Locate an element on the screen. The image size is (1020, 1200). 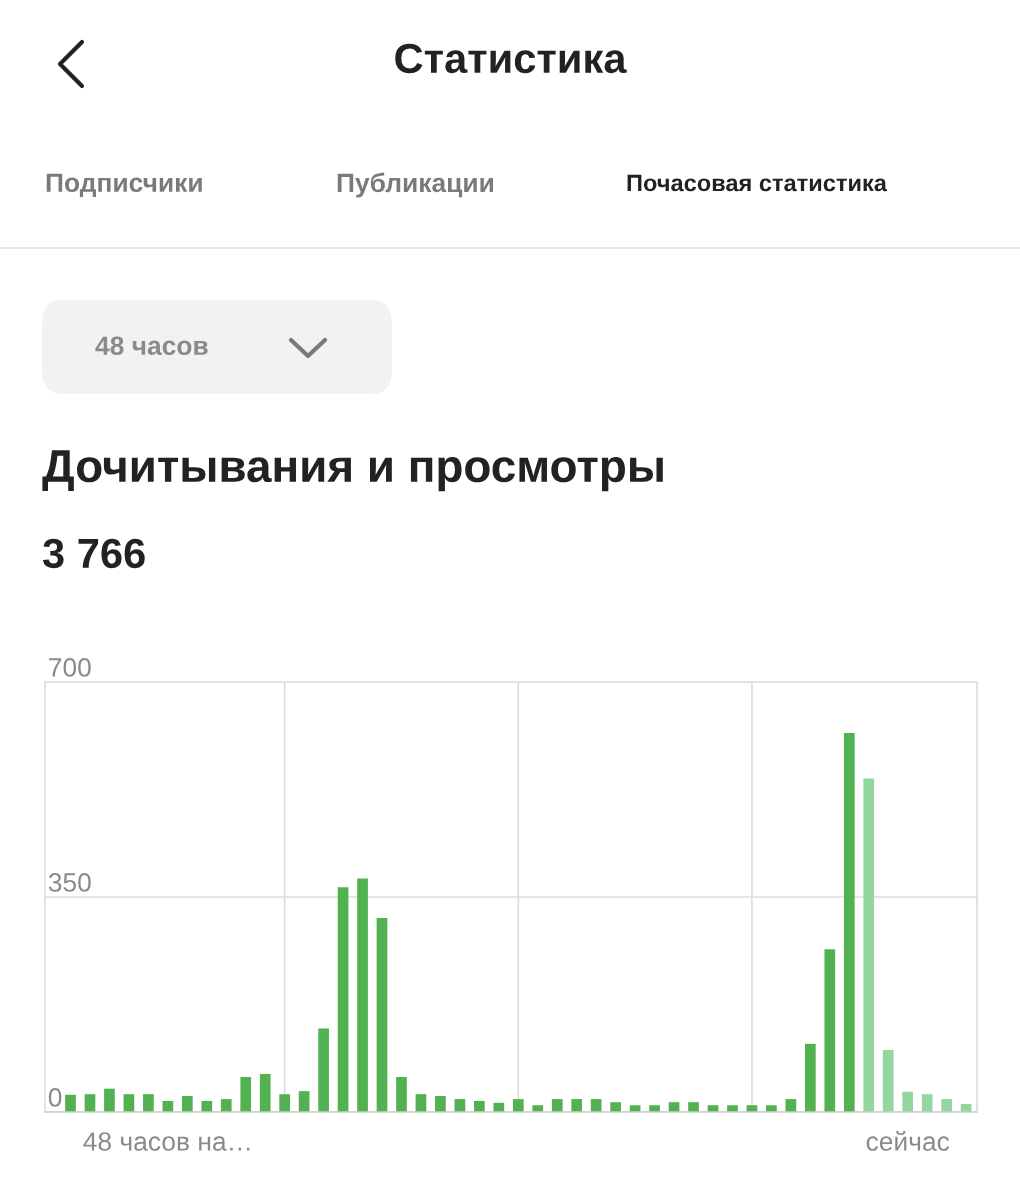
text: Публикации is located at coordinates (415, 185).